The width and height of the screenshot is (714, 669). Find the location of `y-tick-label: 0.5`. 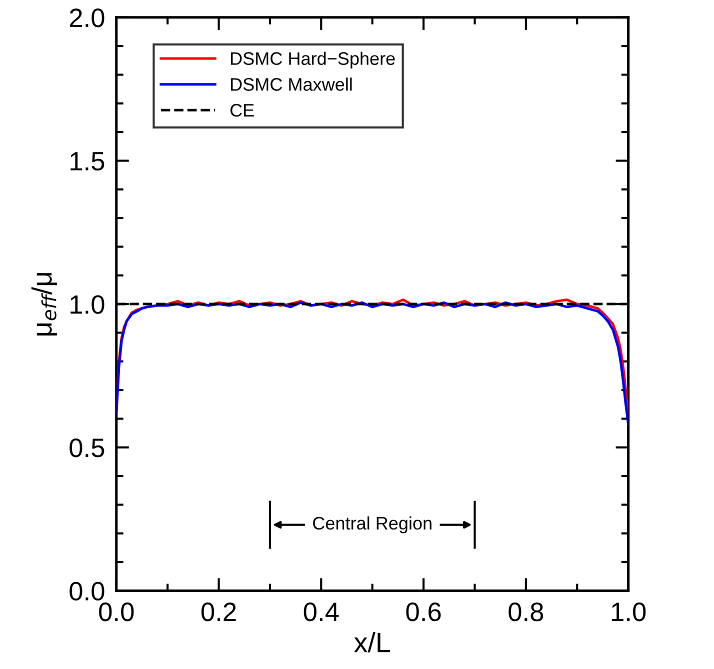

y-tick-label: 0.5 is located at coordinates (87, 448).